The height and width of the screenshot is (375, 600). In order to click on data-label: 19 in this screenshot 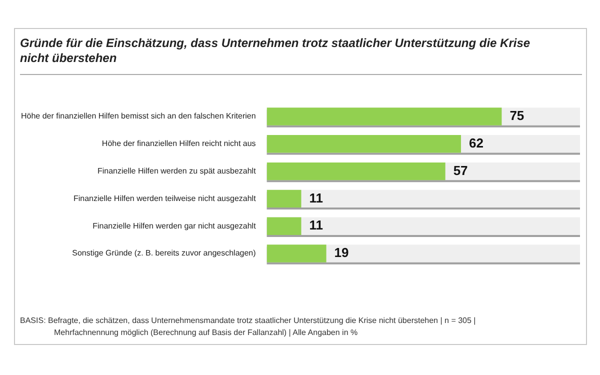, I will do `click(341, 252)`.